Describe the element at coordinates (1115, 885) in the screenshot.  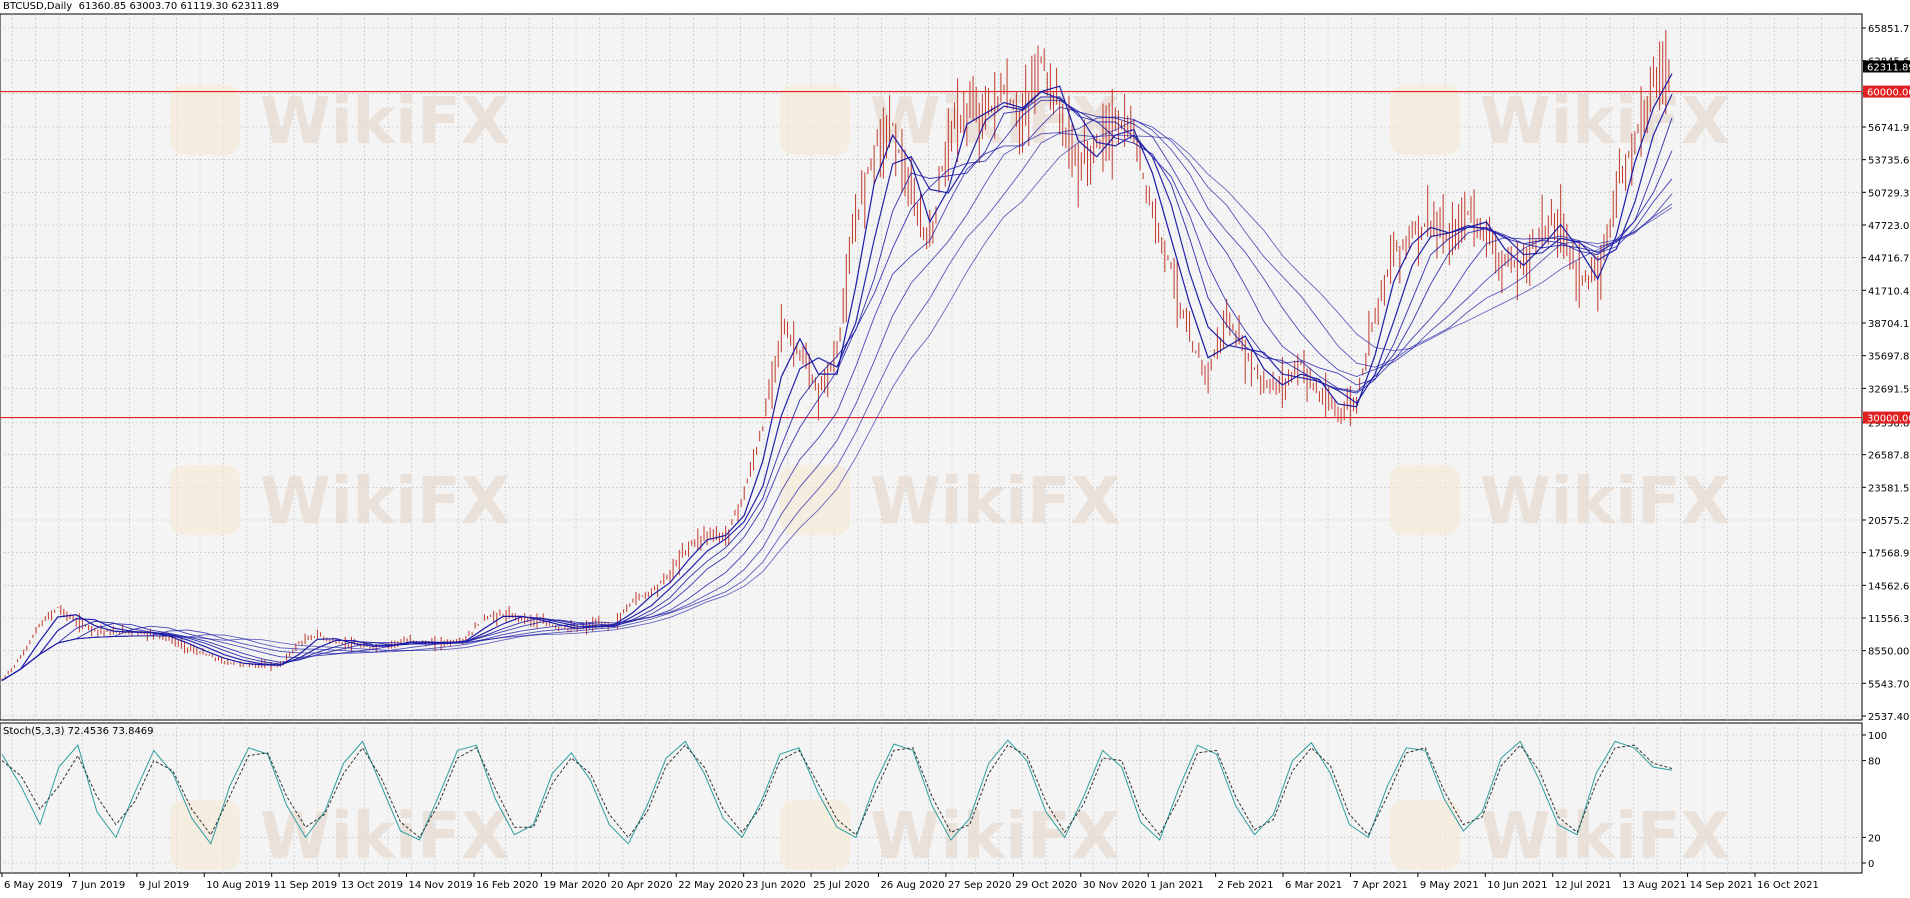
I see `time-tick-label: 30 Nov 2020` at that location.